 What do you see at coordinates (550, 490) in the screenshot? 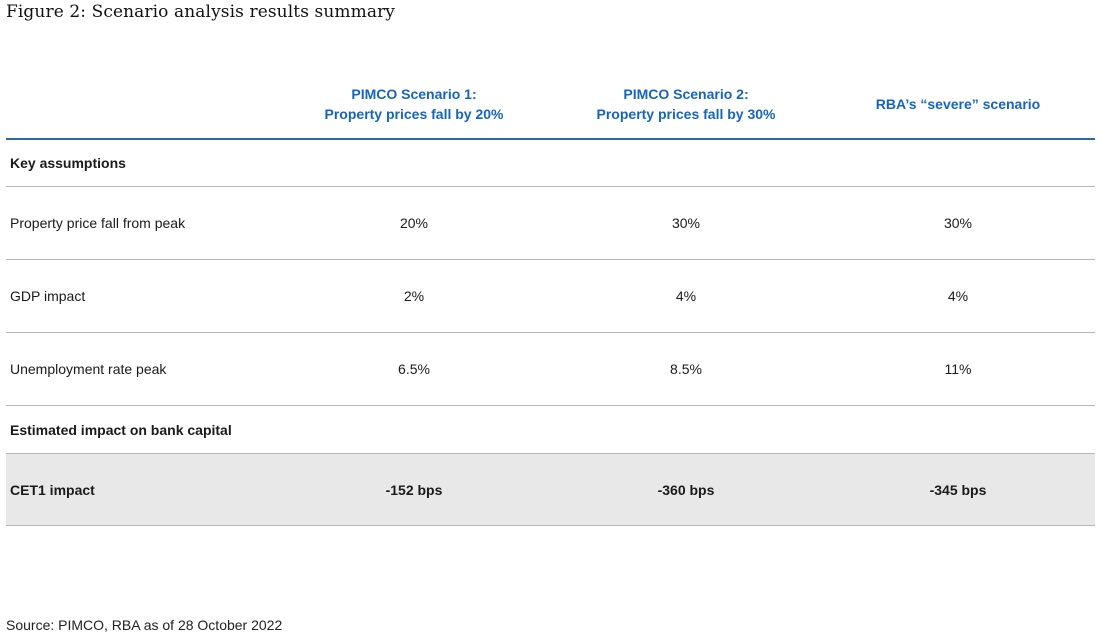
I see `table-row-cet1: CET1 impact -152 bps -360 bps -345 bps` at bounding box center [550, 490].